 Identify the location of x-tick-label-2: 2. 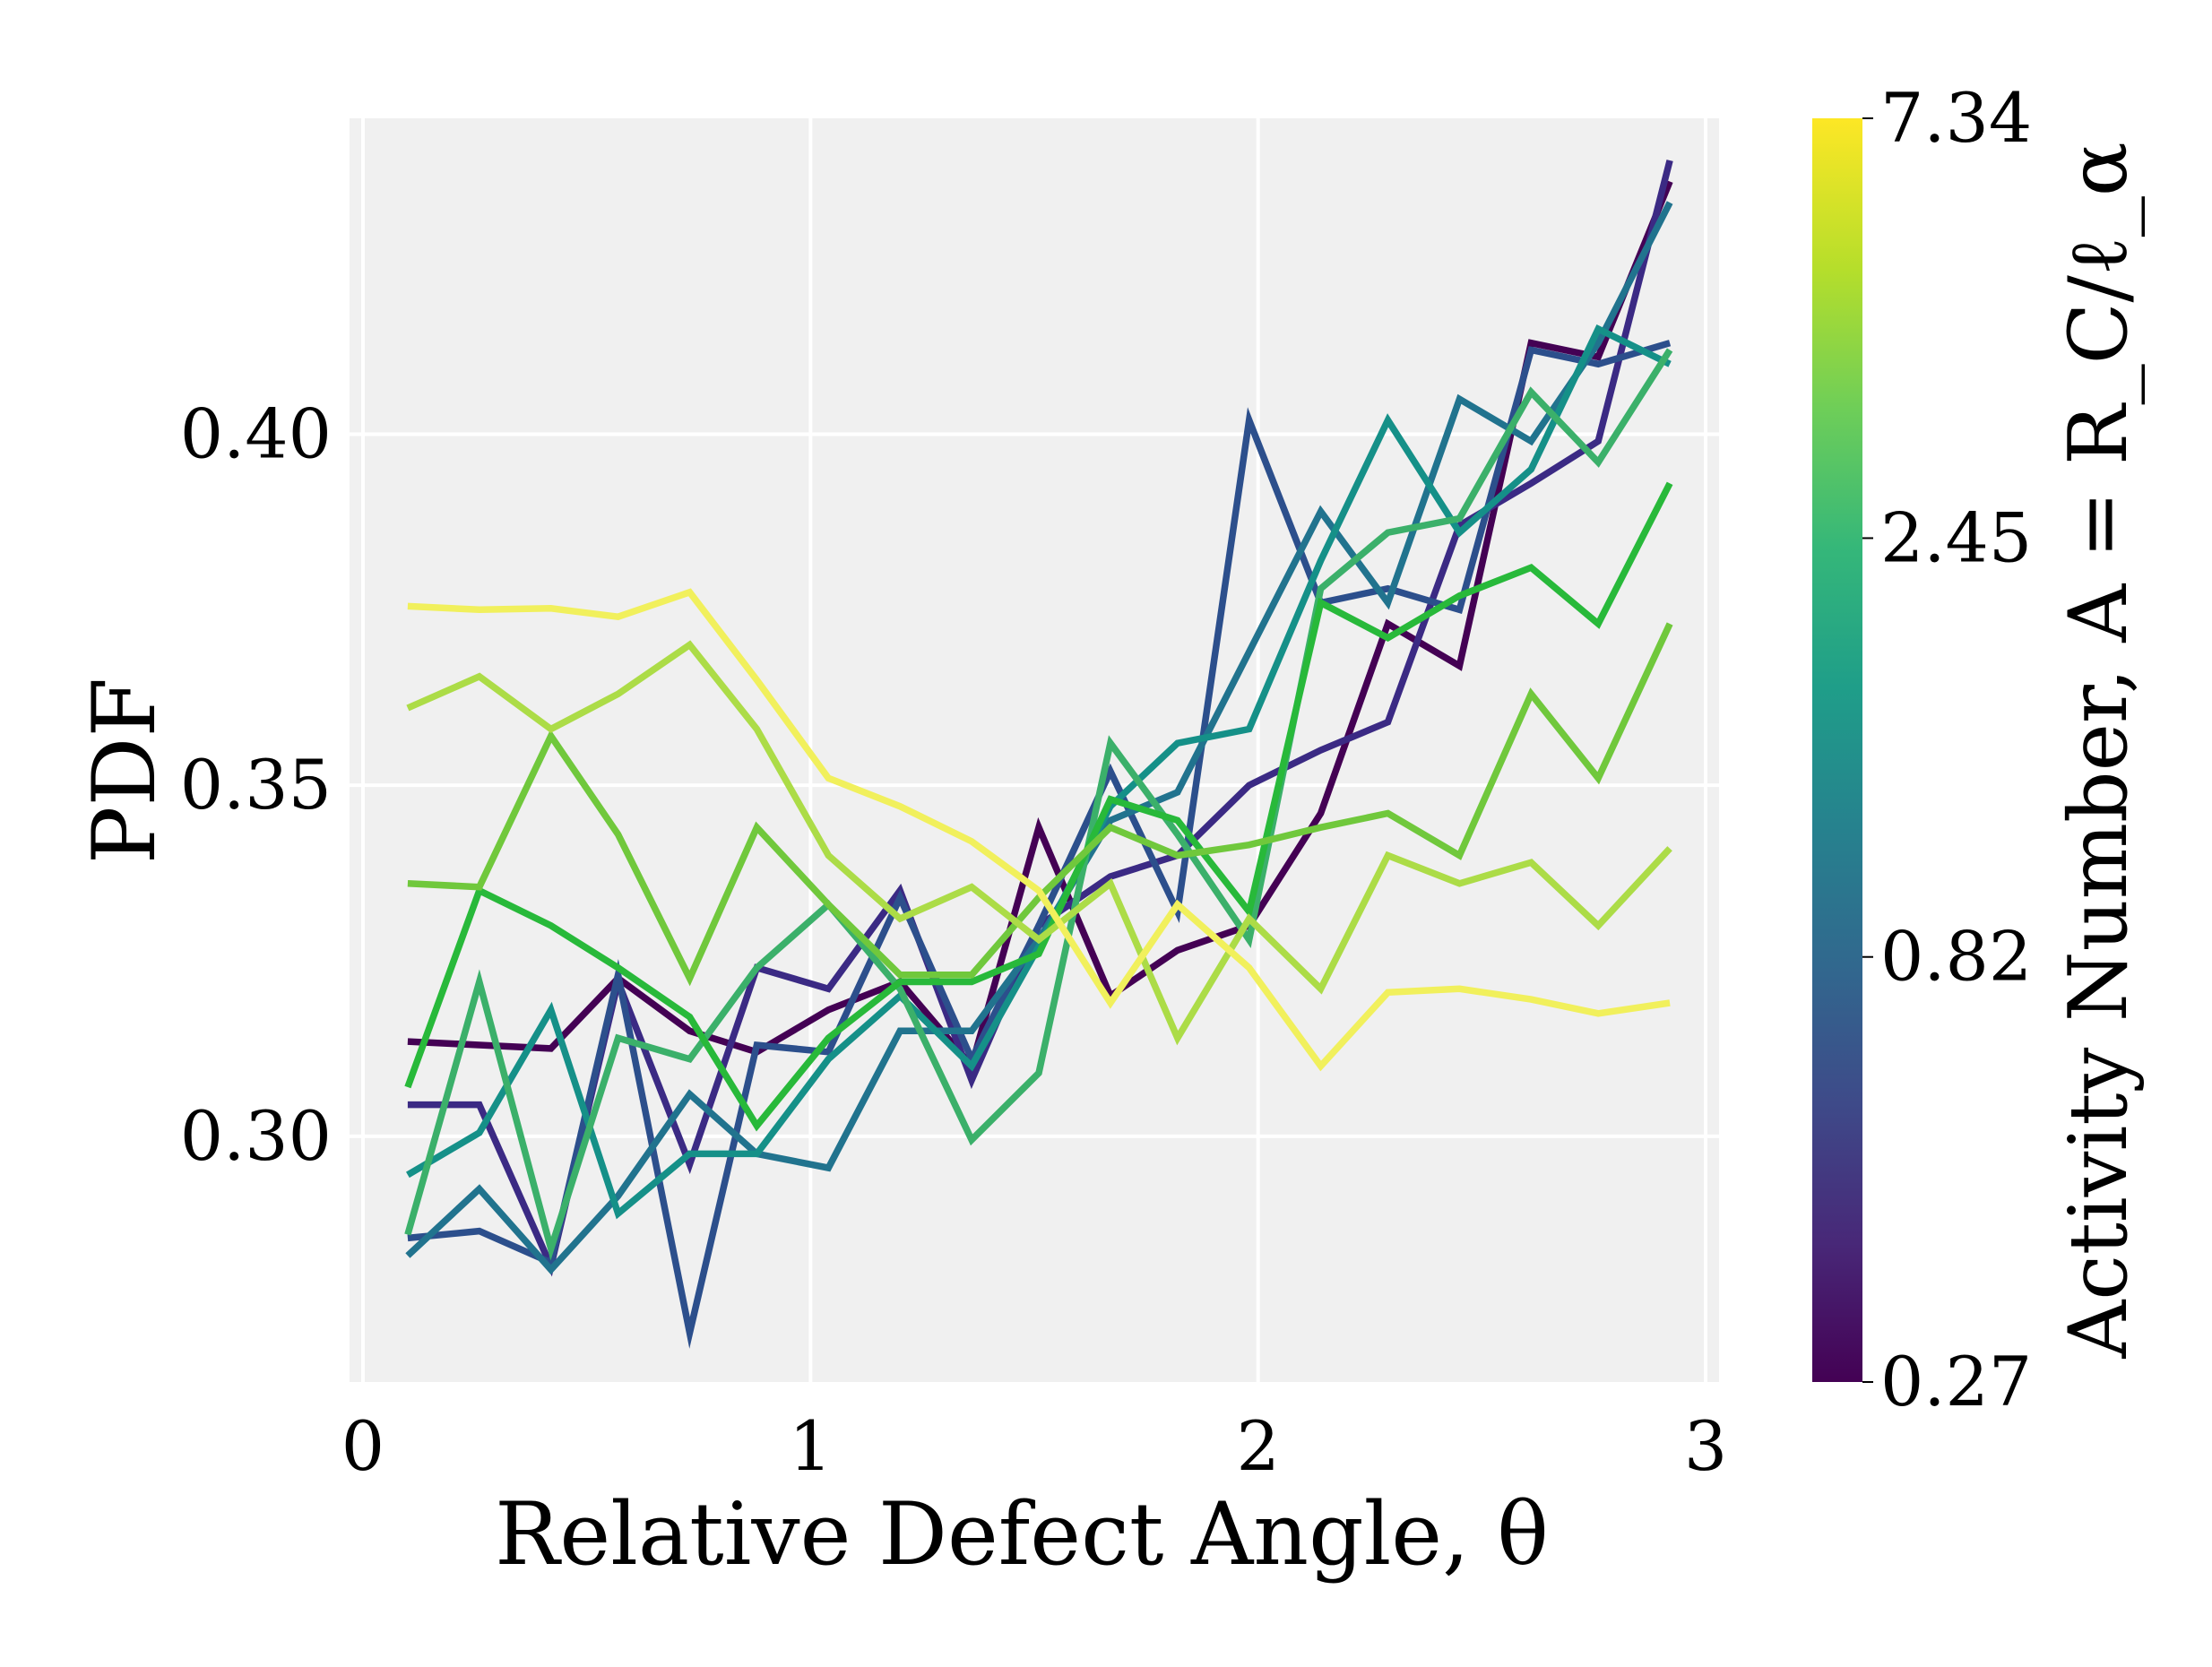
(1257, 1446).